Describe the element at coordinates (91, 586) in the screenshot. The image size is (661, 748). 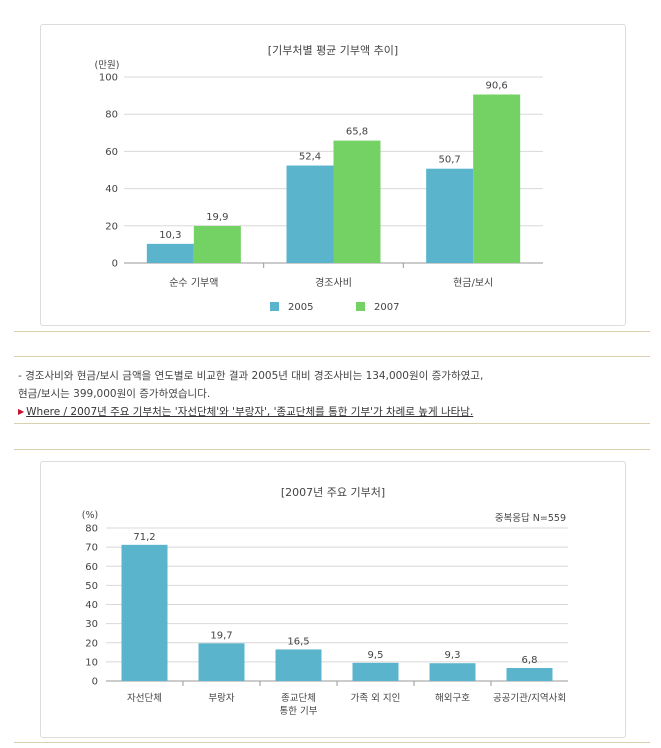
I see `y-tick-label: 50` at that location.